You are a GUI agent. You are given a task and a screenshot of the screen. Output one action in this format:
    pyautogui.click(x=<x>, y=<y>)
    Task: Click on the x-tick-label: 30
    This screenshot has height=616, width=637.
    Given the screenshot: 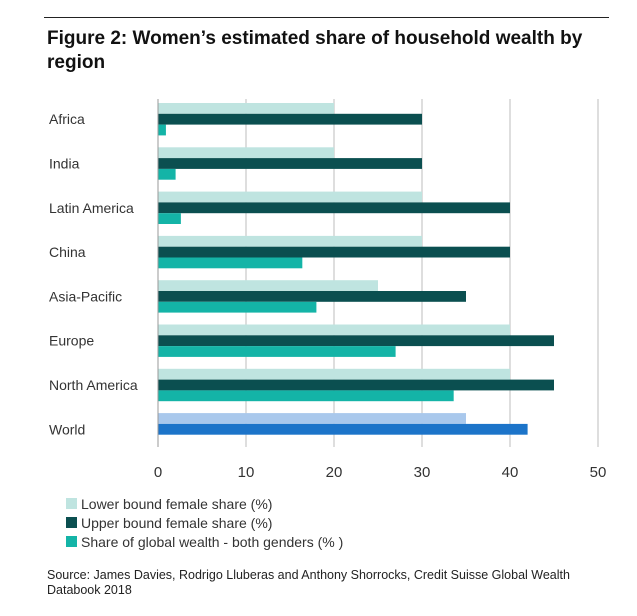 What is the action you would take?
    pyautogui.click(x=422, y=472)
    